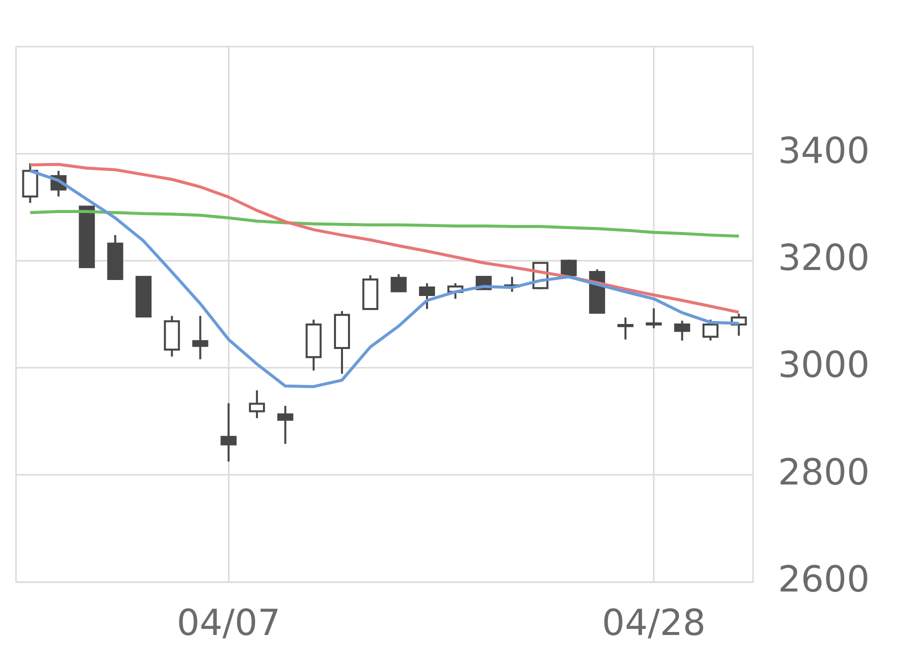  Describe the element at coordinates (654, 623) in the screenshot. I see `x-tick-label: 04/28` at that location.